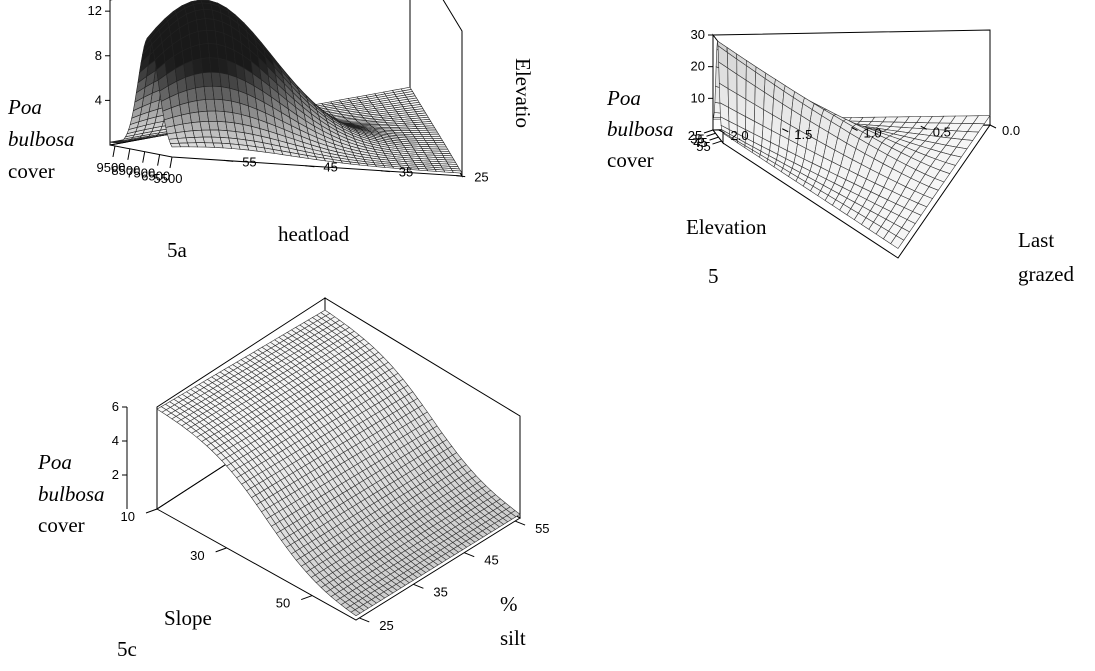 The height and width of the screenshot is (671, 1095). Describe the element at coordinates (249, 161) in the screenshot. I see `chart-5a-edge-1-tick-label: 55` at that location.